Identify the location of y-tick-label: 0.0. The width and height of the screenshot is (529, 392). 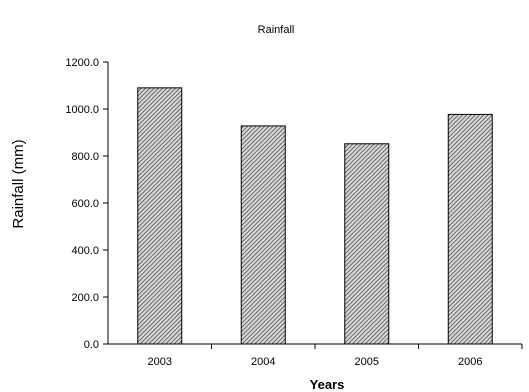
(91, 345).